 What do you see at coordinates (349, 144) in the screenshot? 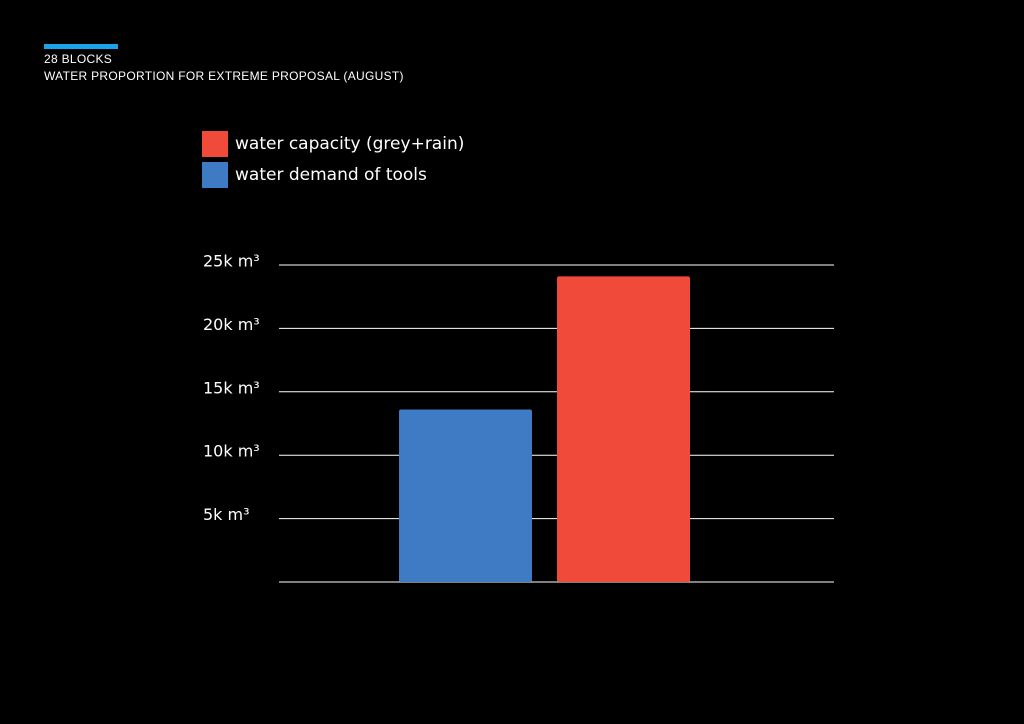
I see `legend-label: water capacity (grey+rain)` at bounding box center [349, 144].